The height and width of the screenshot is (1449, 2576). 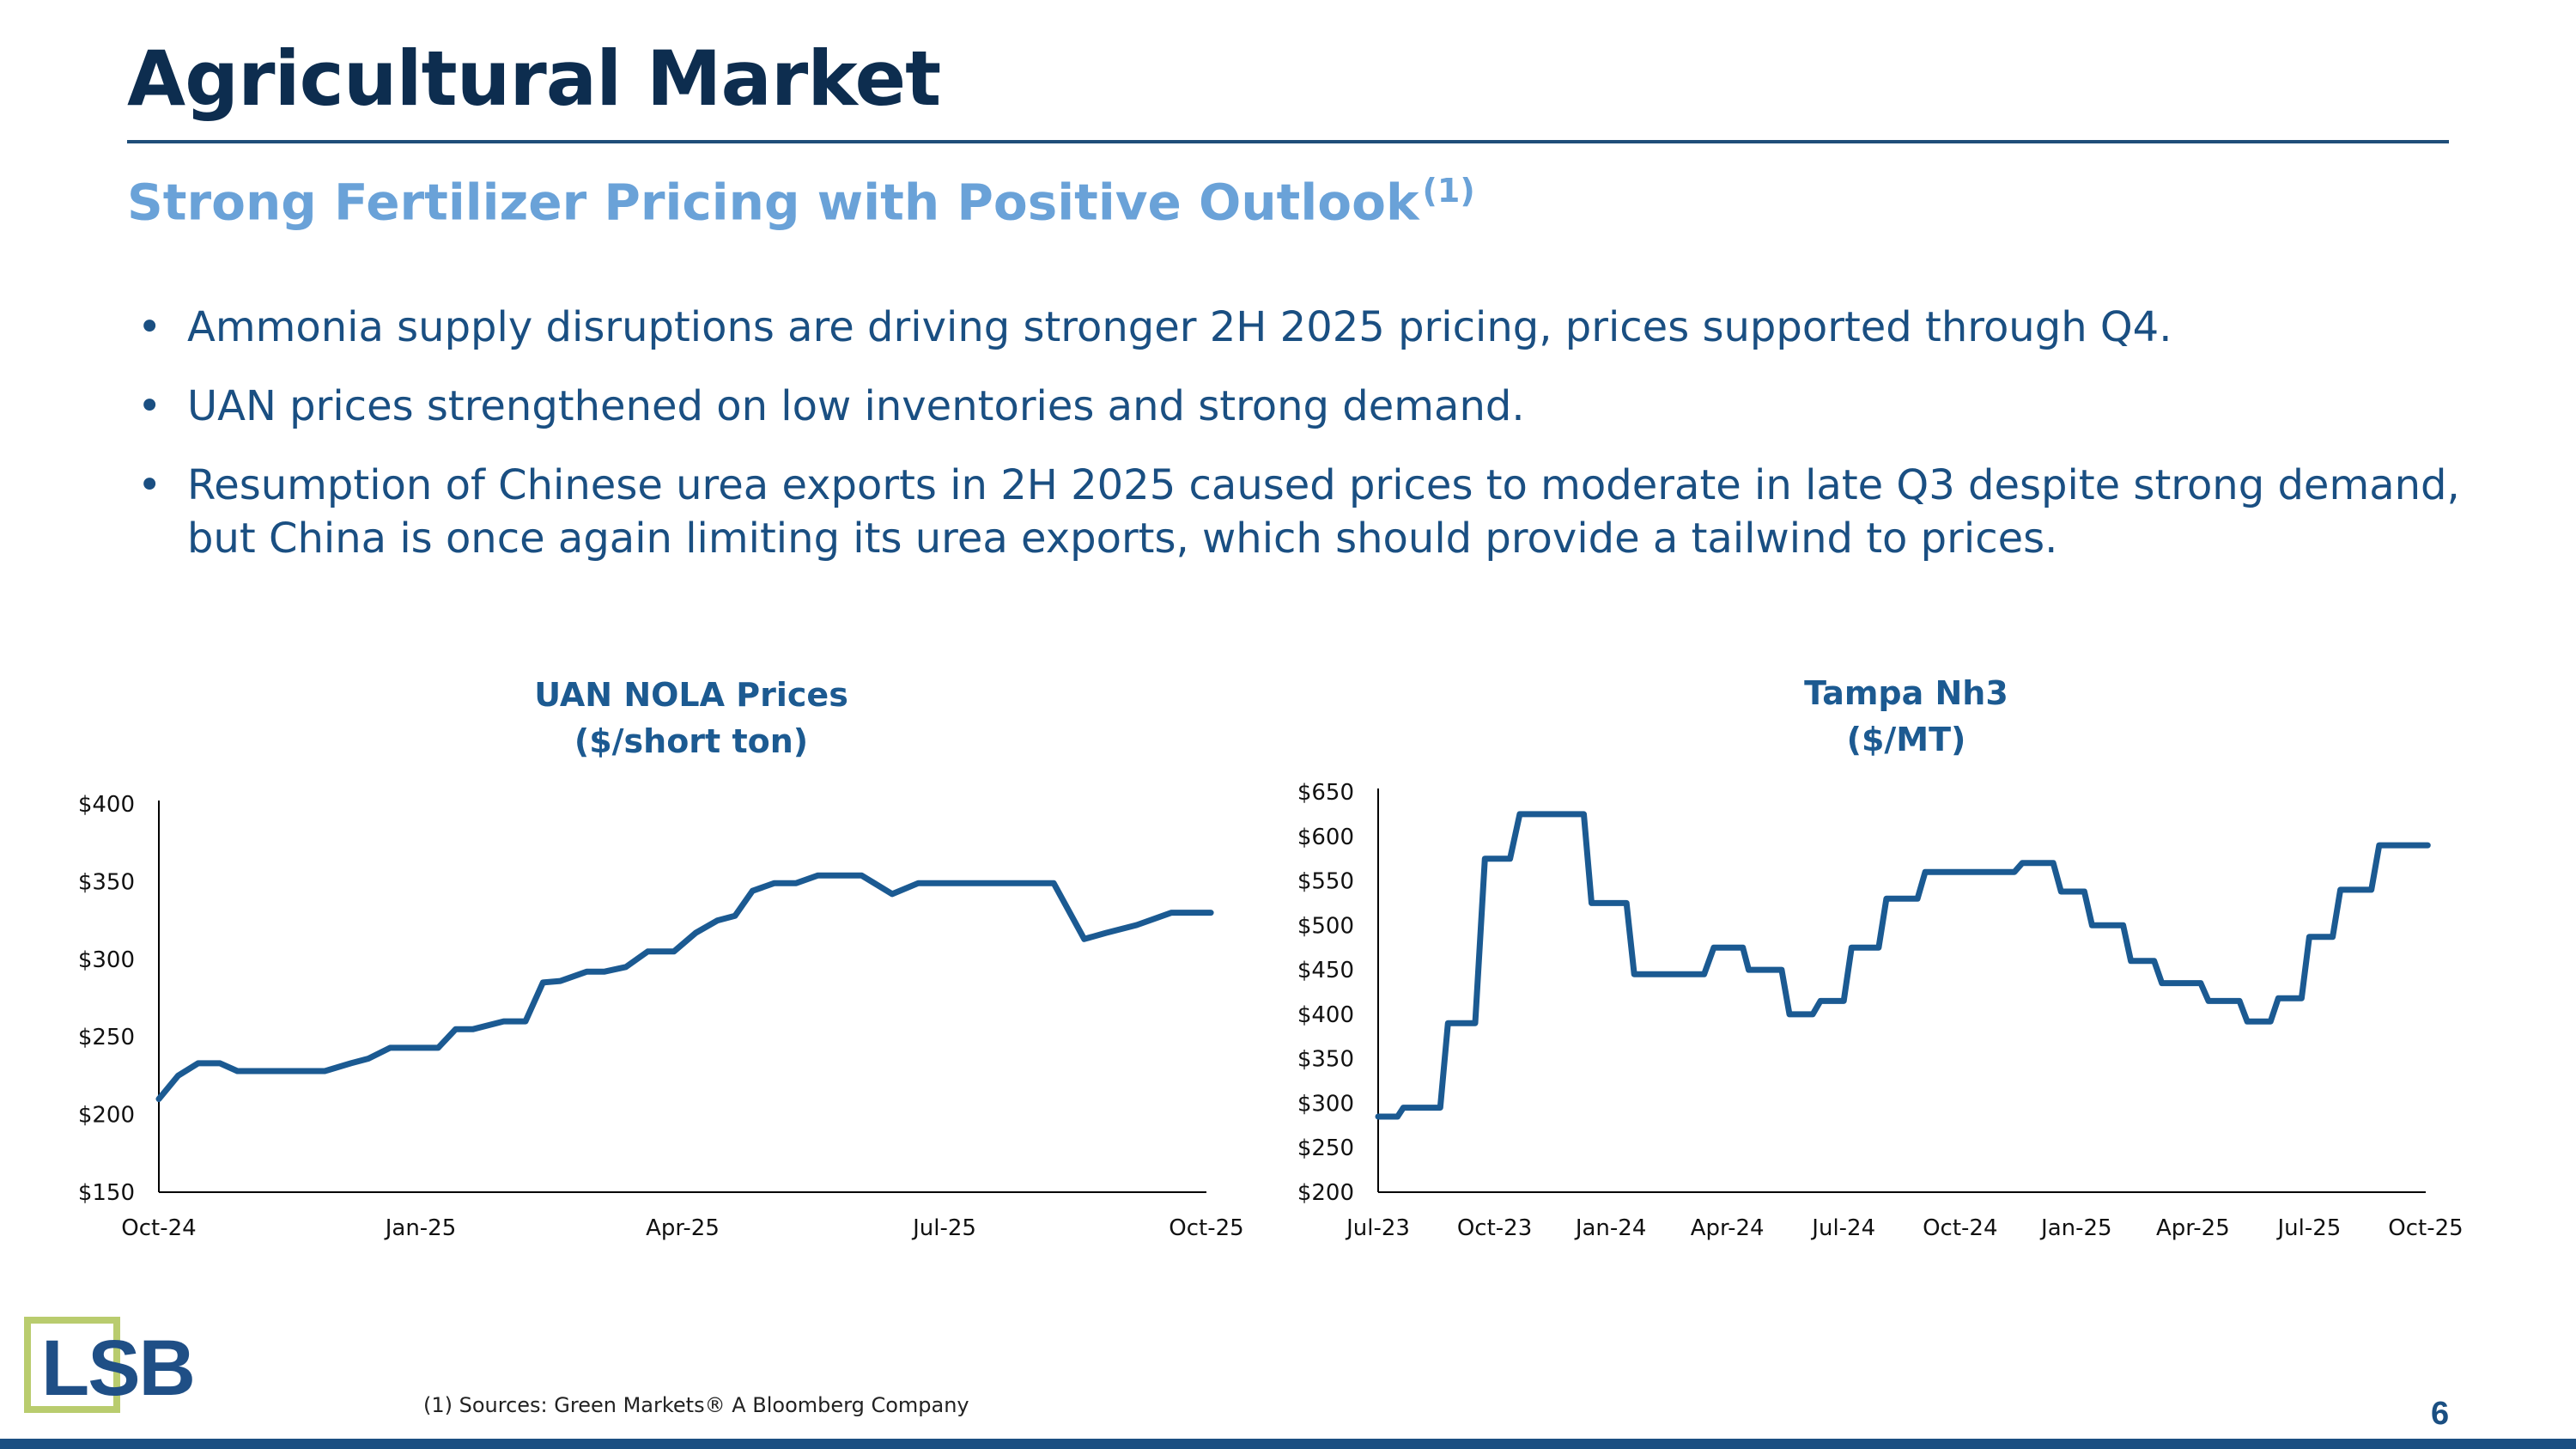 What do you see at coordinates (106, 1193) in the screenshot?
I see `uan-y-tick-label: $150` at bounding box center [106, 1193].